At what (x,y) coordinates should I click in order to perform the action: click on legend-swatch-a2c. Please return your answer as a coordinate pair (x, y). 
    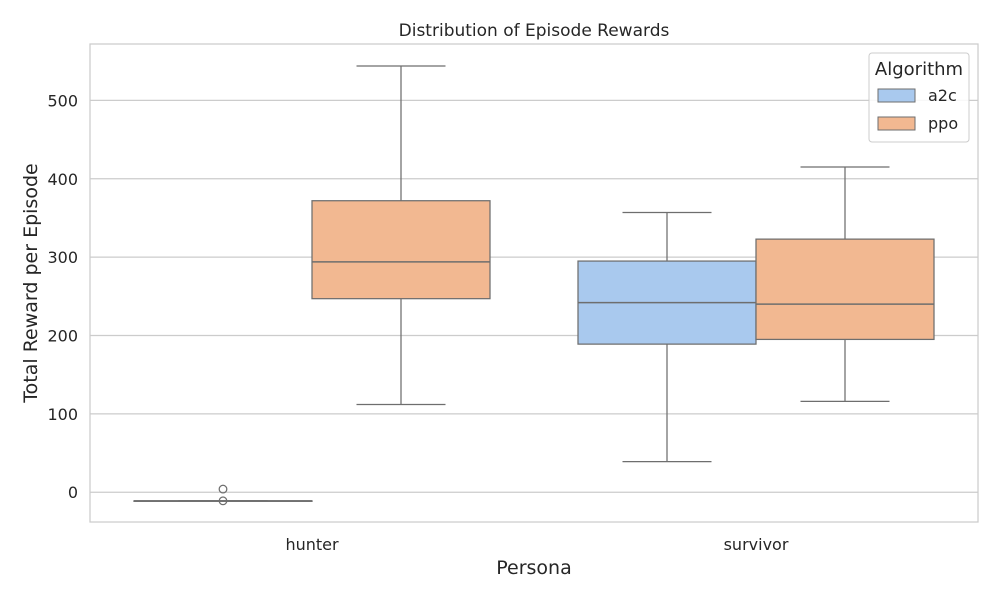
    Looking at the image, I should click on (896, 95).